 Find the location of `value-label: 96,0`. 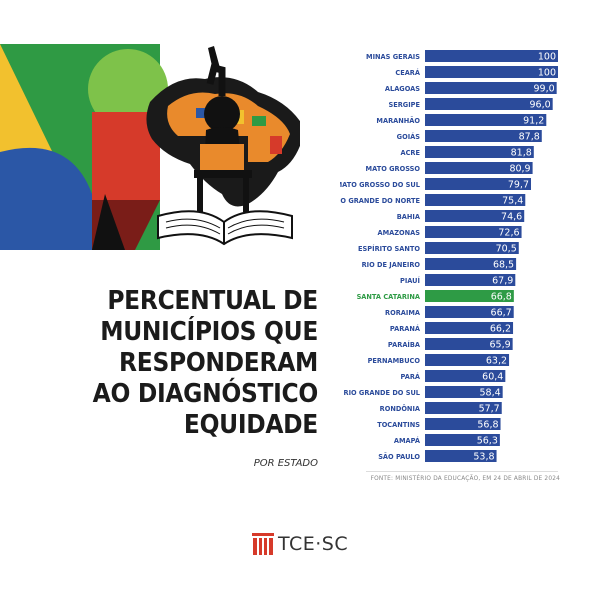

value-label: 96,0 is located at coordinates (540, 105).